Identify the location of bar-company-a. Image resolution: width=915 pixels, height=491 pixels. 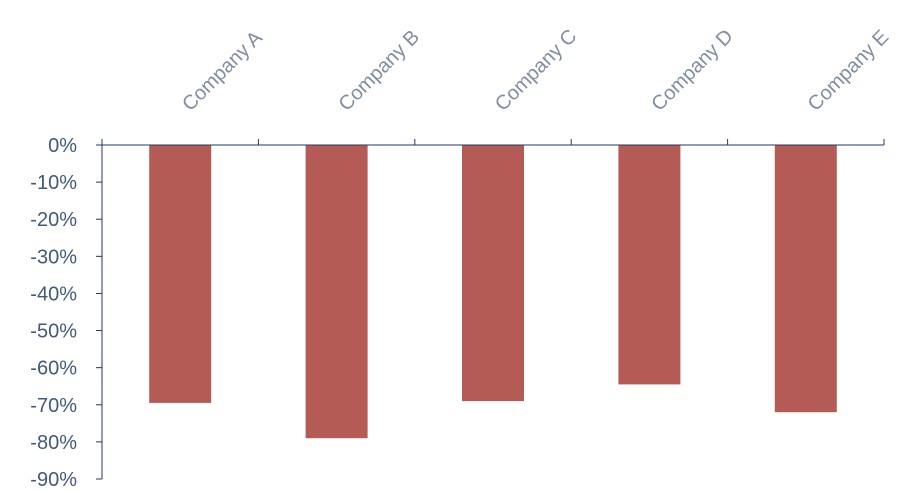
(180, 274).